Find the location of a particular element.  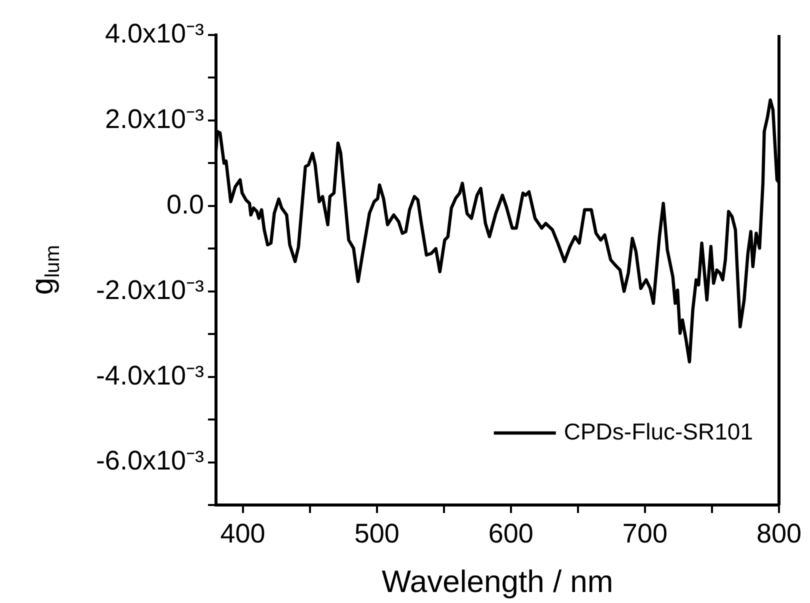

x-tick-label: 800 is located at coordinates (779, 533).